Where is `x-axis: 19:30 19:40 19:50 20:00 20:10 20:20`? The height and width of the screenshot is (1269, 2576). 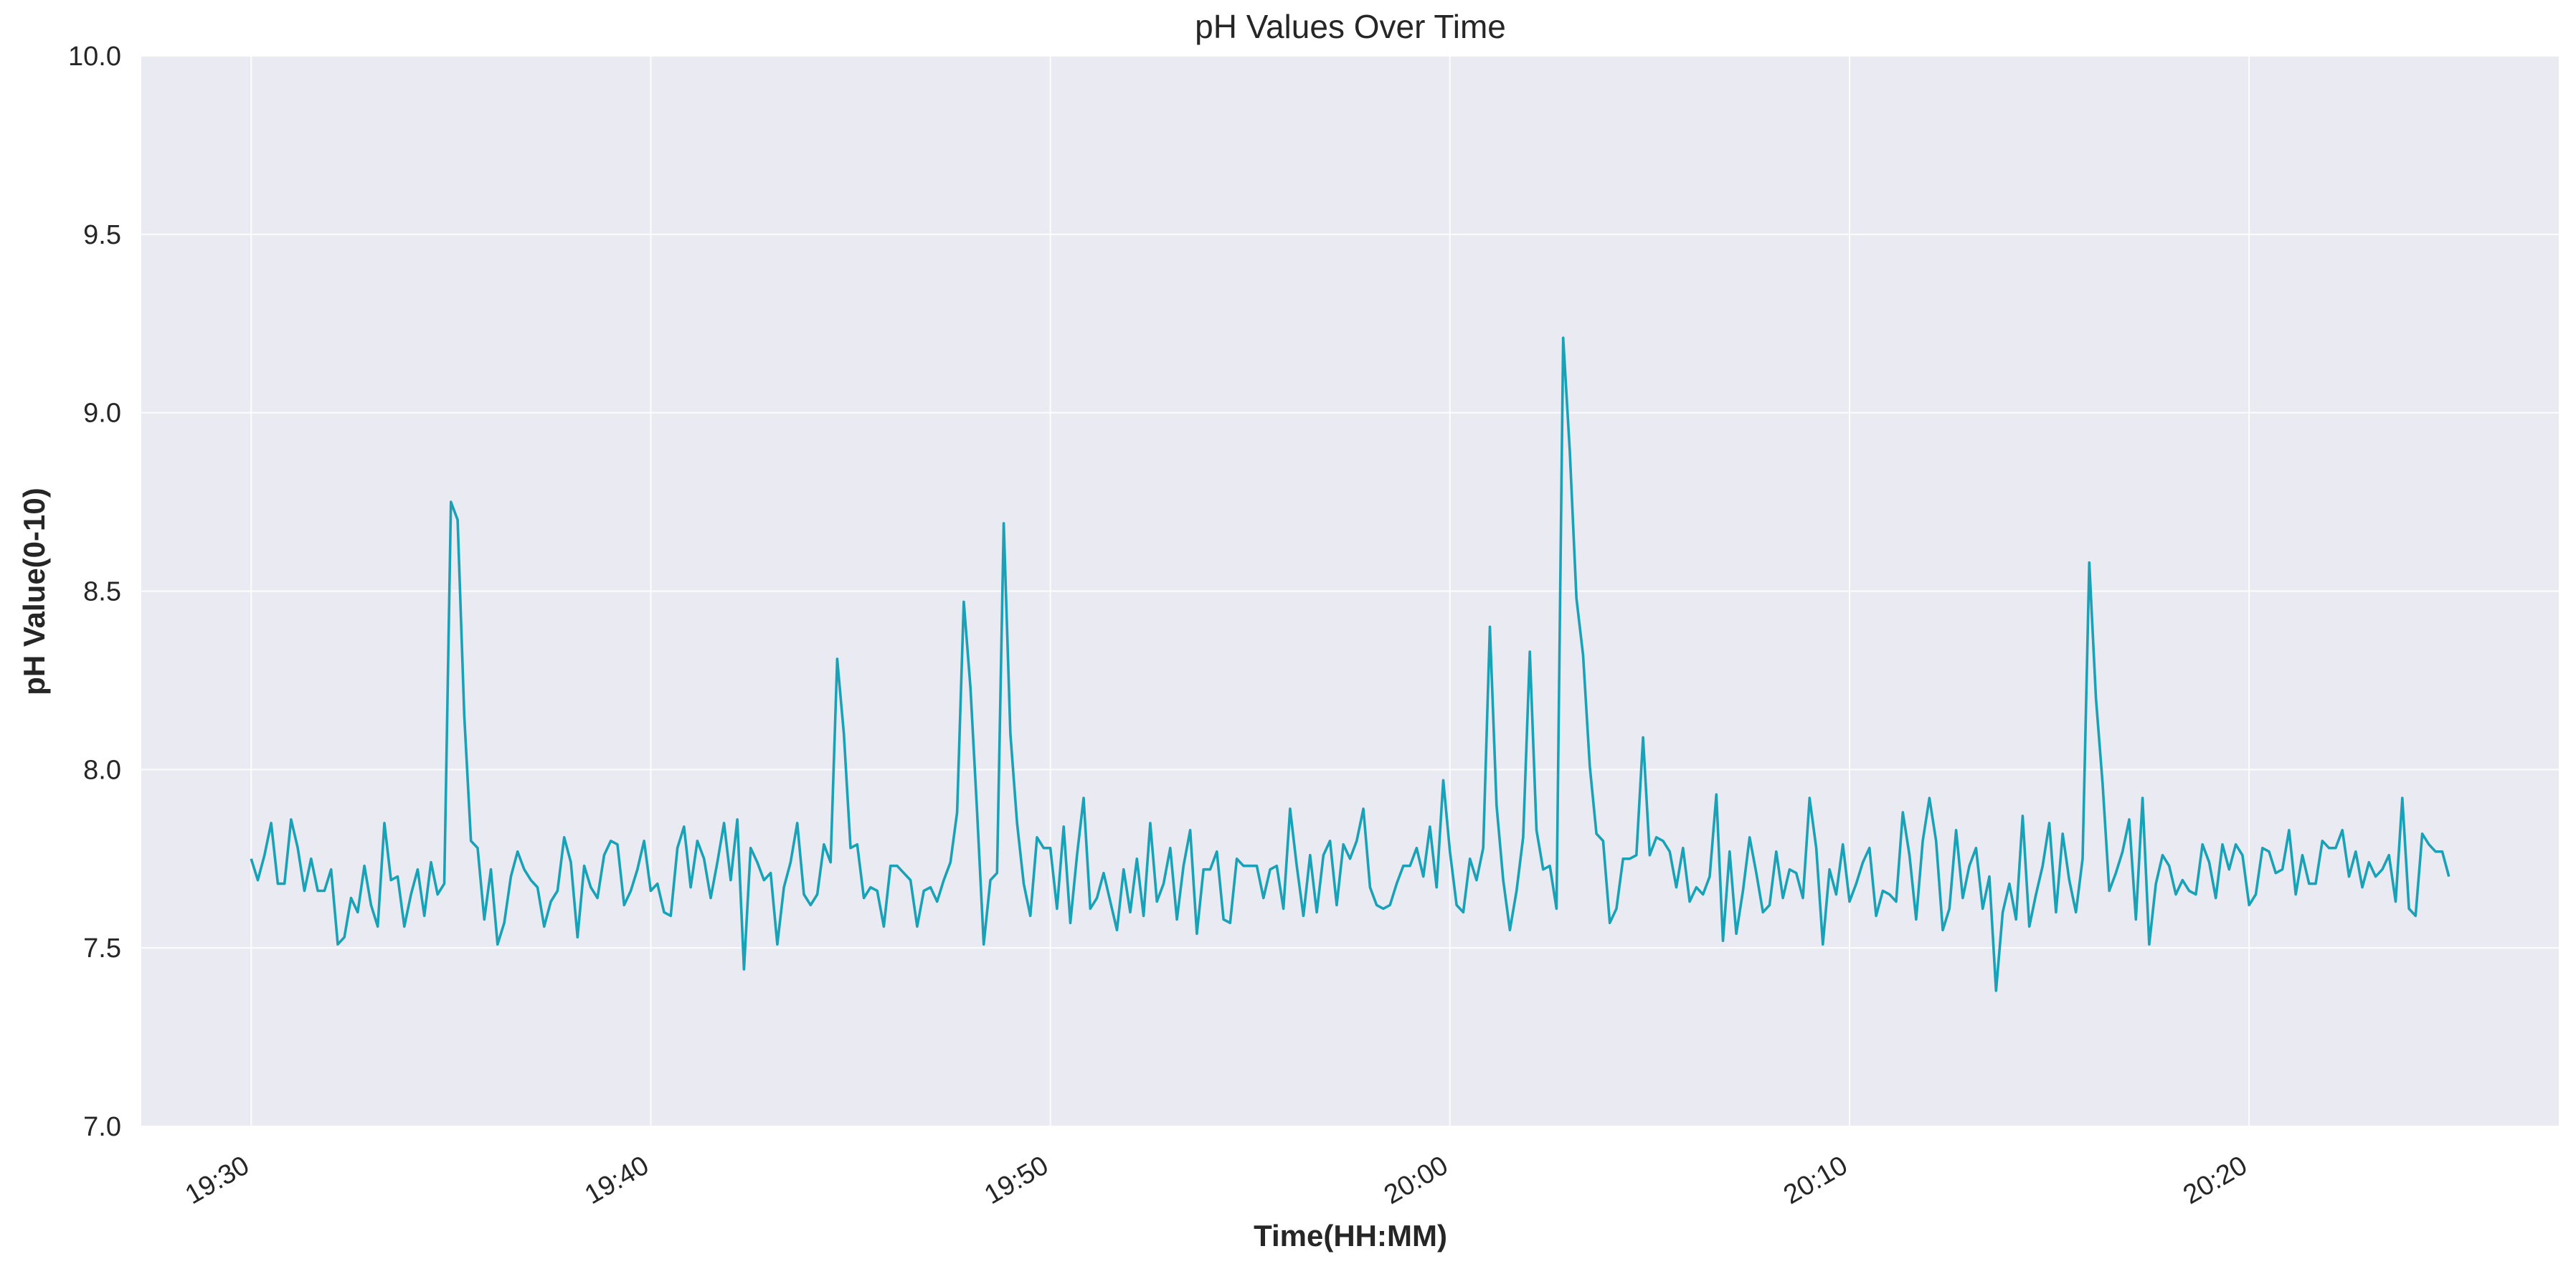
x-axis: 19:30 19:40 19:50 20:00 20:10 20:20 is located at coordinates (1216, 1180).